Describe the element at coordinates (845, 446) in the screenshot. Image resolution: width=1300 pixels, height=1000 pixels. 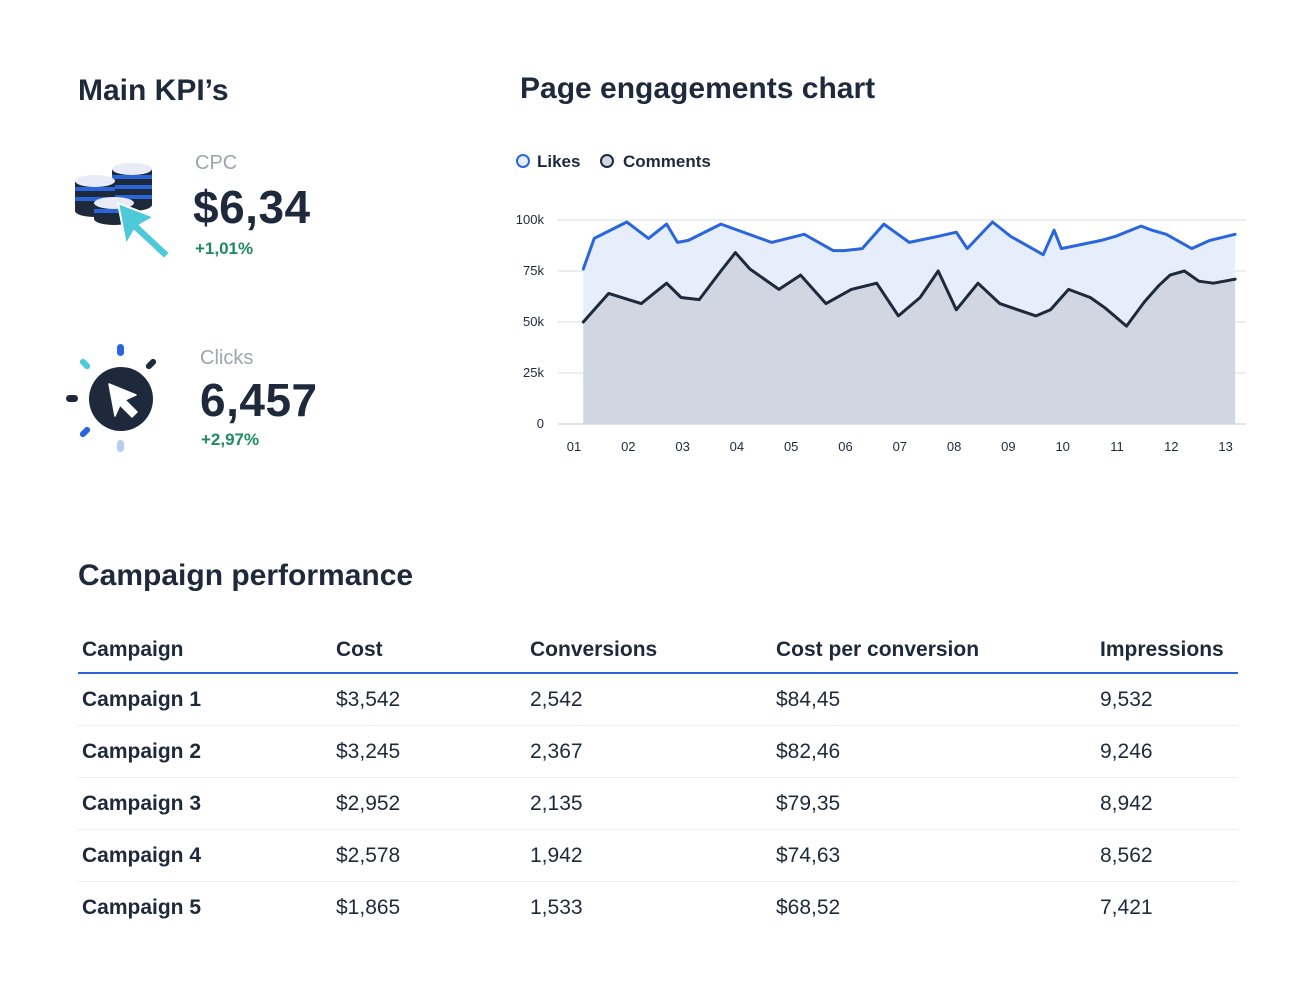
I see `x-tick-label: 06` at that location.